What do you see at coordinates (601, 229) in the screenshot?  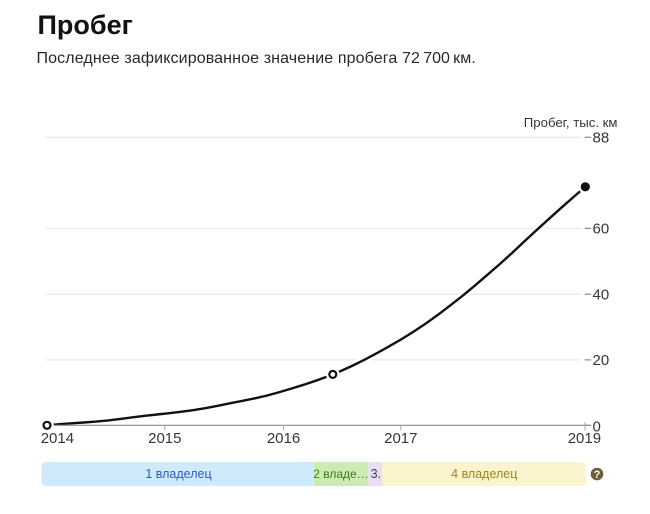 I see `svg-text: 60` at bounding box center [601, 229].